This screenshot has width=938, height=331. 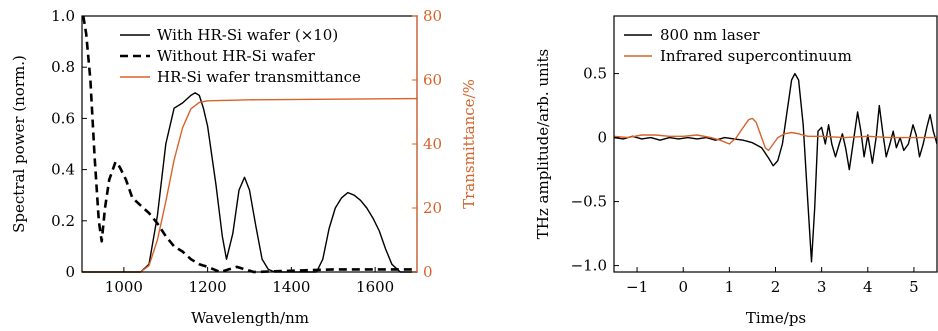 What do you see at coordinates (595, 74) in the screenshot?
I see `chart1-y-tick-label: 0.5` at bounding box center [595, 74].